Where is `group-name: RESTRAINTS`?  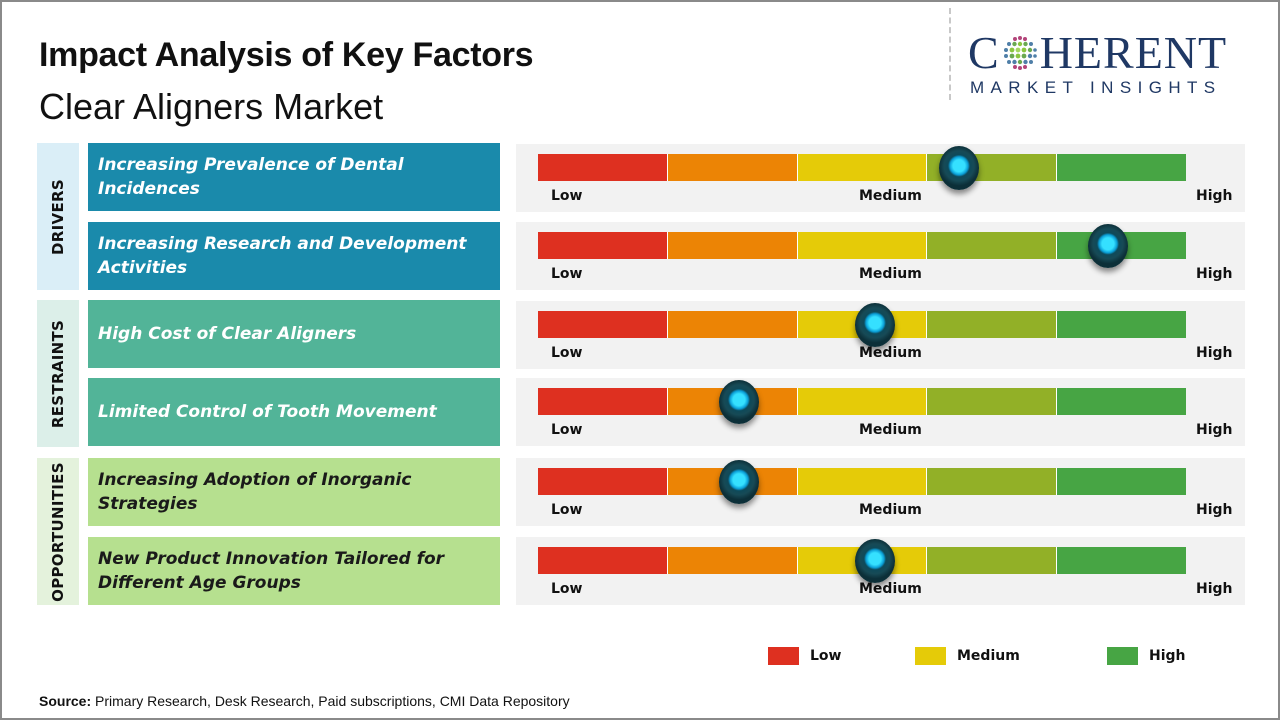 group-name: RESTRAINTS is located at coordinates (58, 373).